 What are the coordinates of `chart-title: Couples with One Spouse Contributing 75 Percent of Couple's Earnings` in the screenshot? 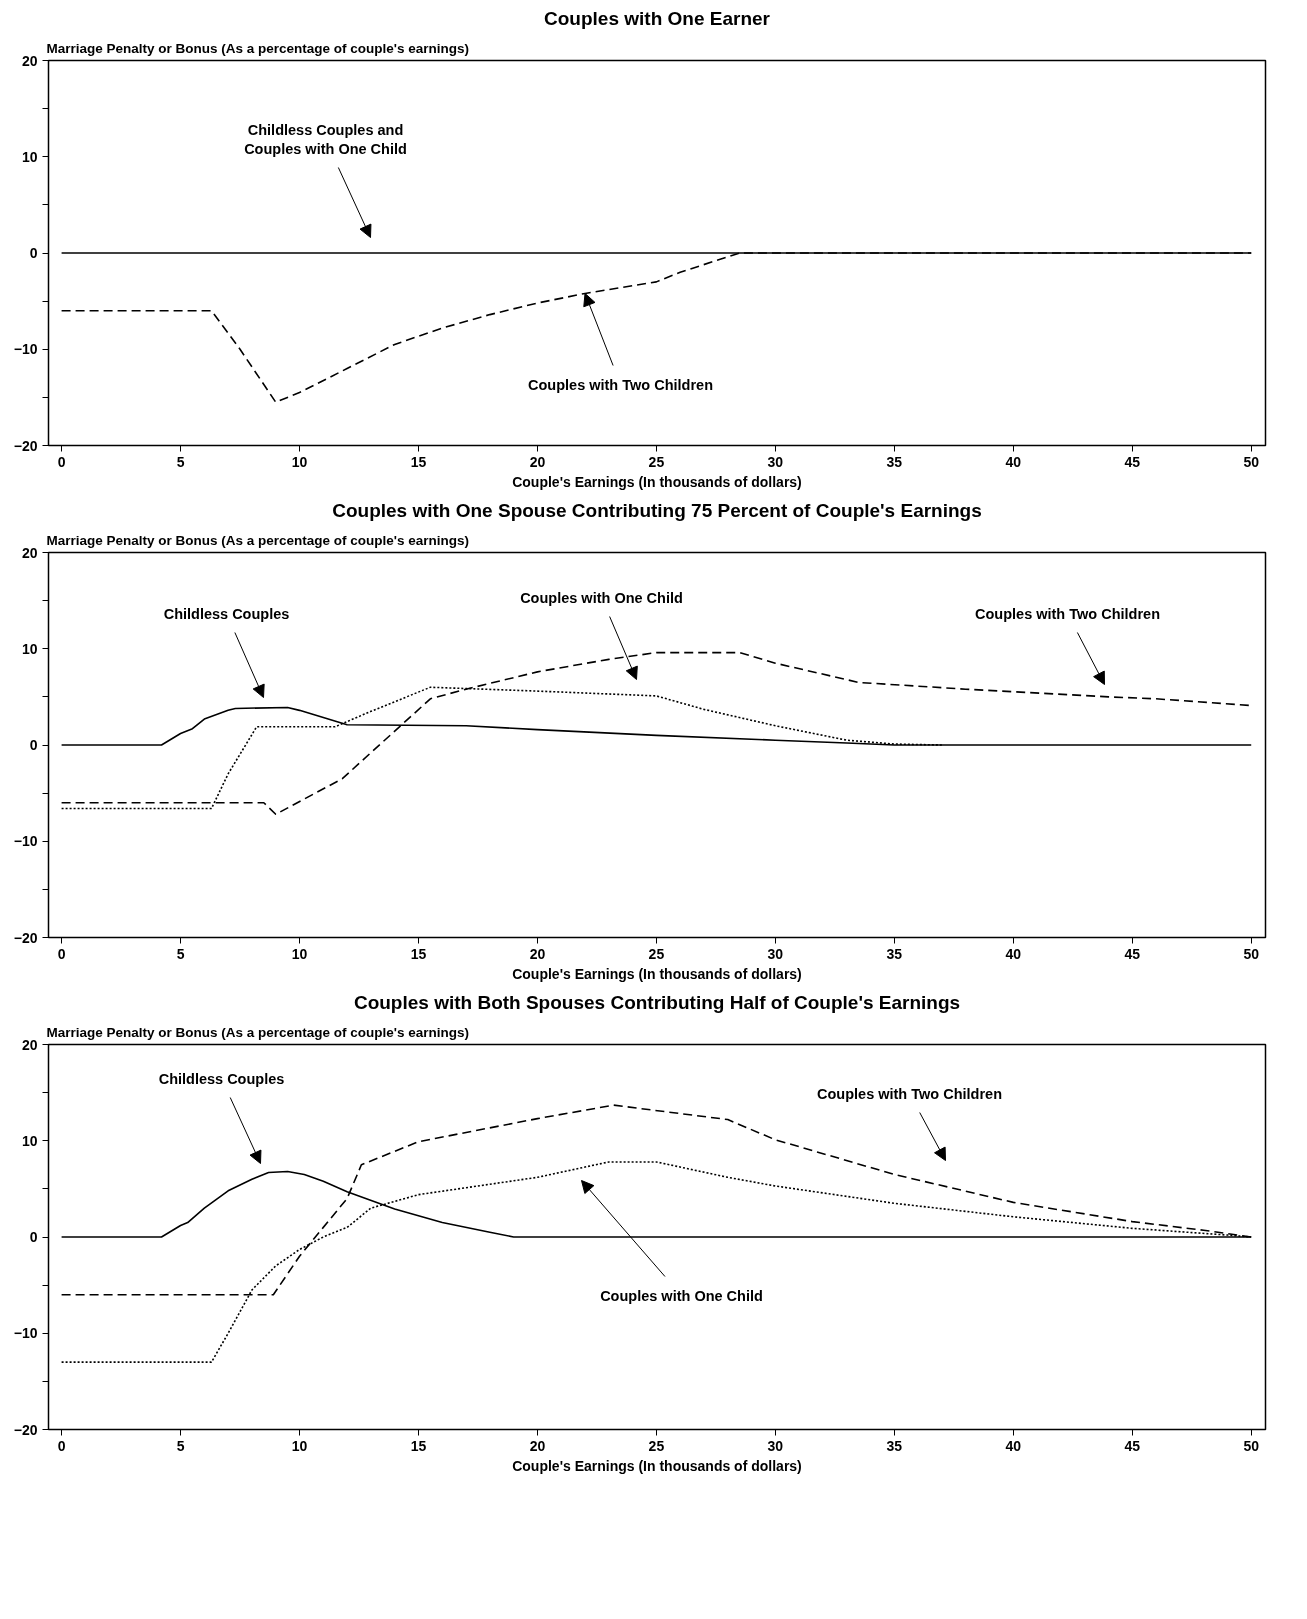 It's located at (657, 510).